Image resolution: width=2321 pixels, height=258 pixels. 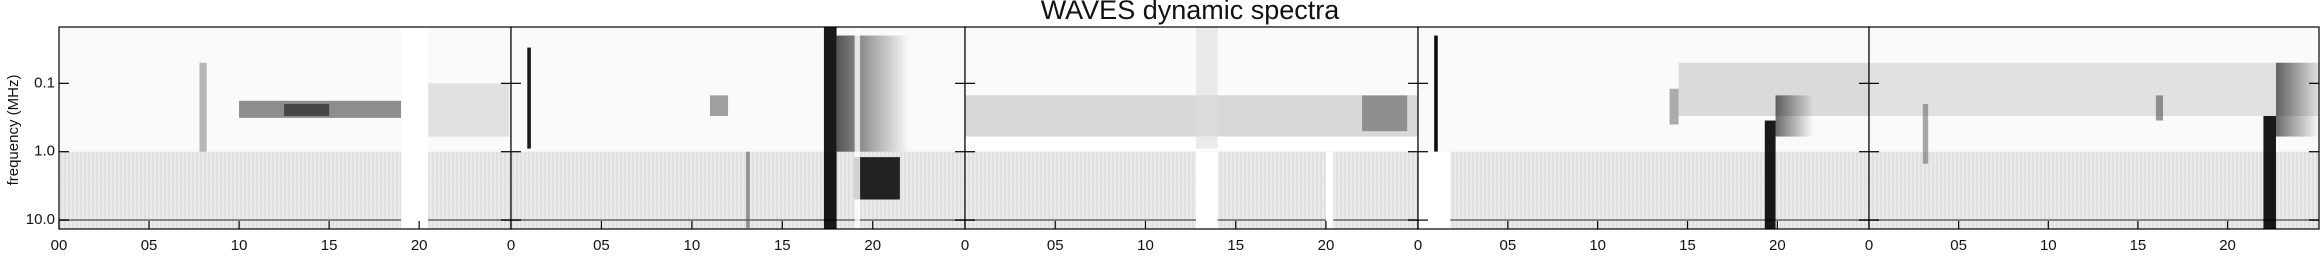 I want to click on chart-title: WAVES dynamic spectra, so click(x=1191, y=12).